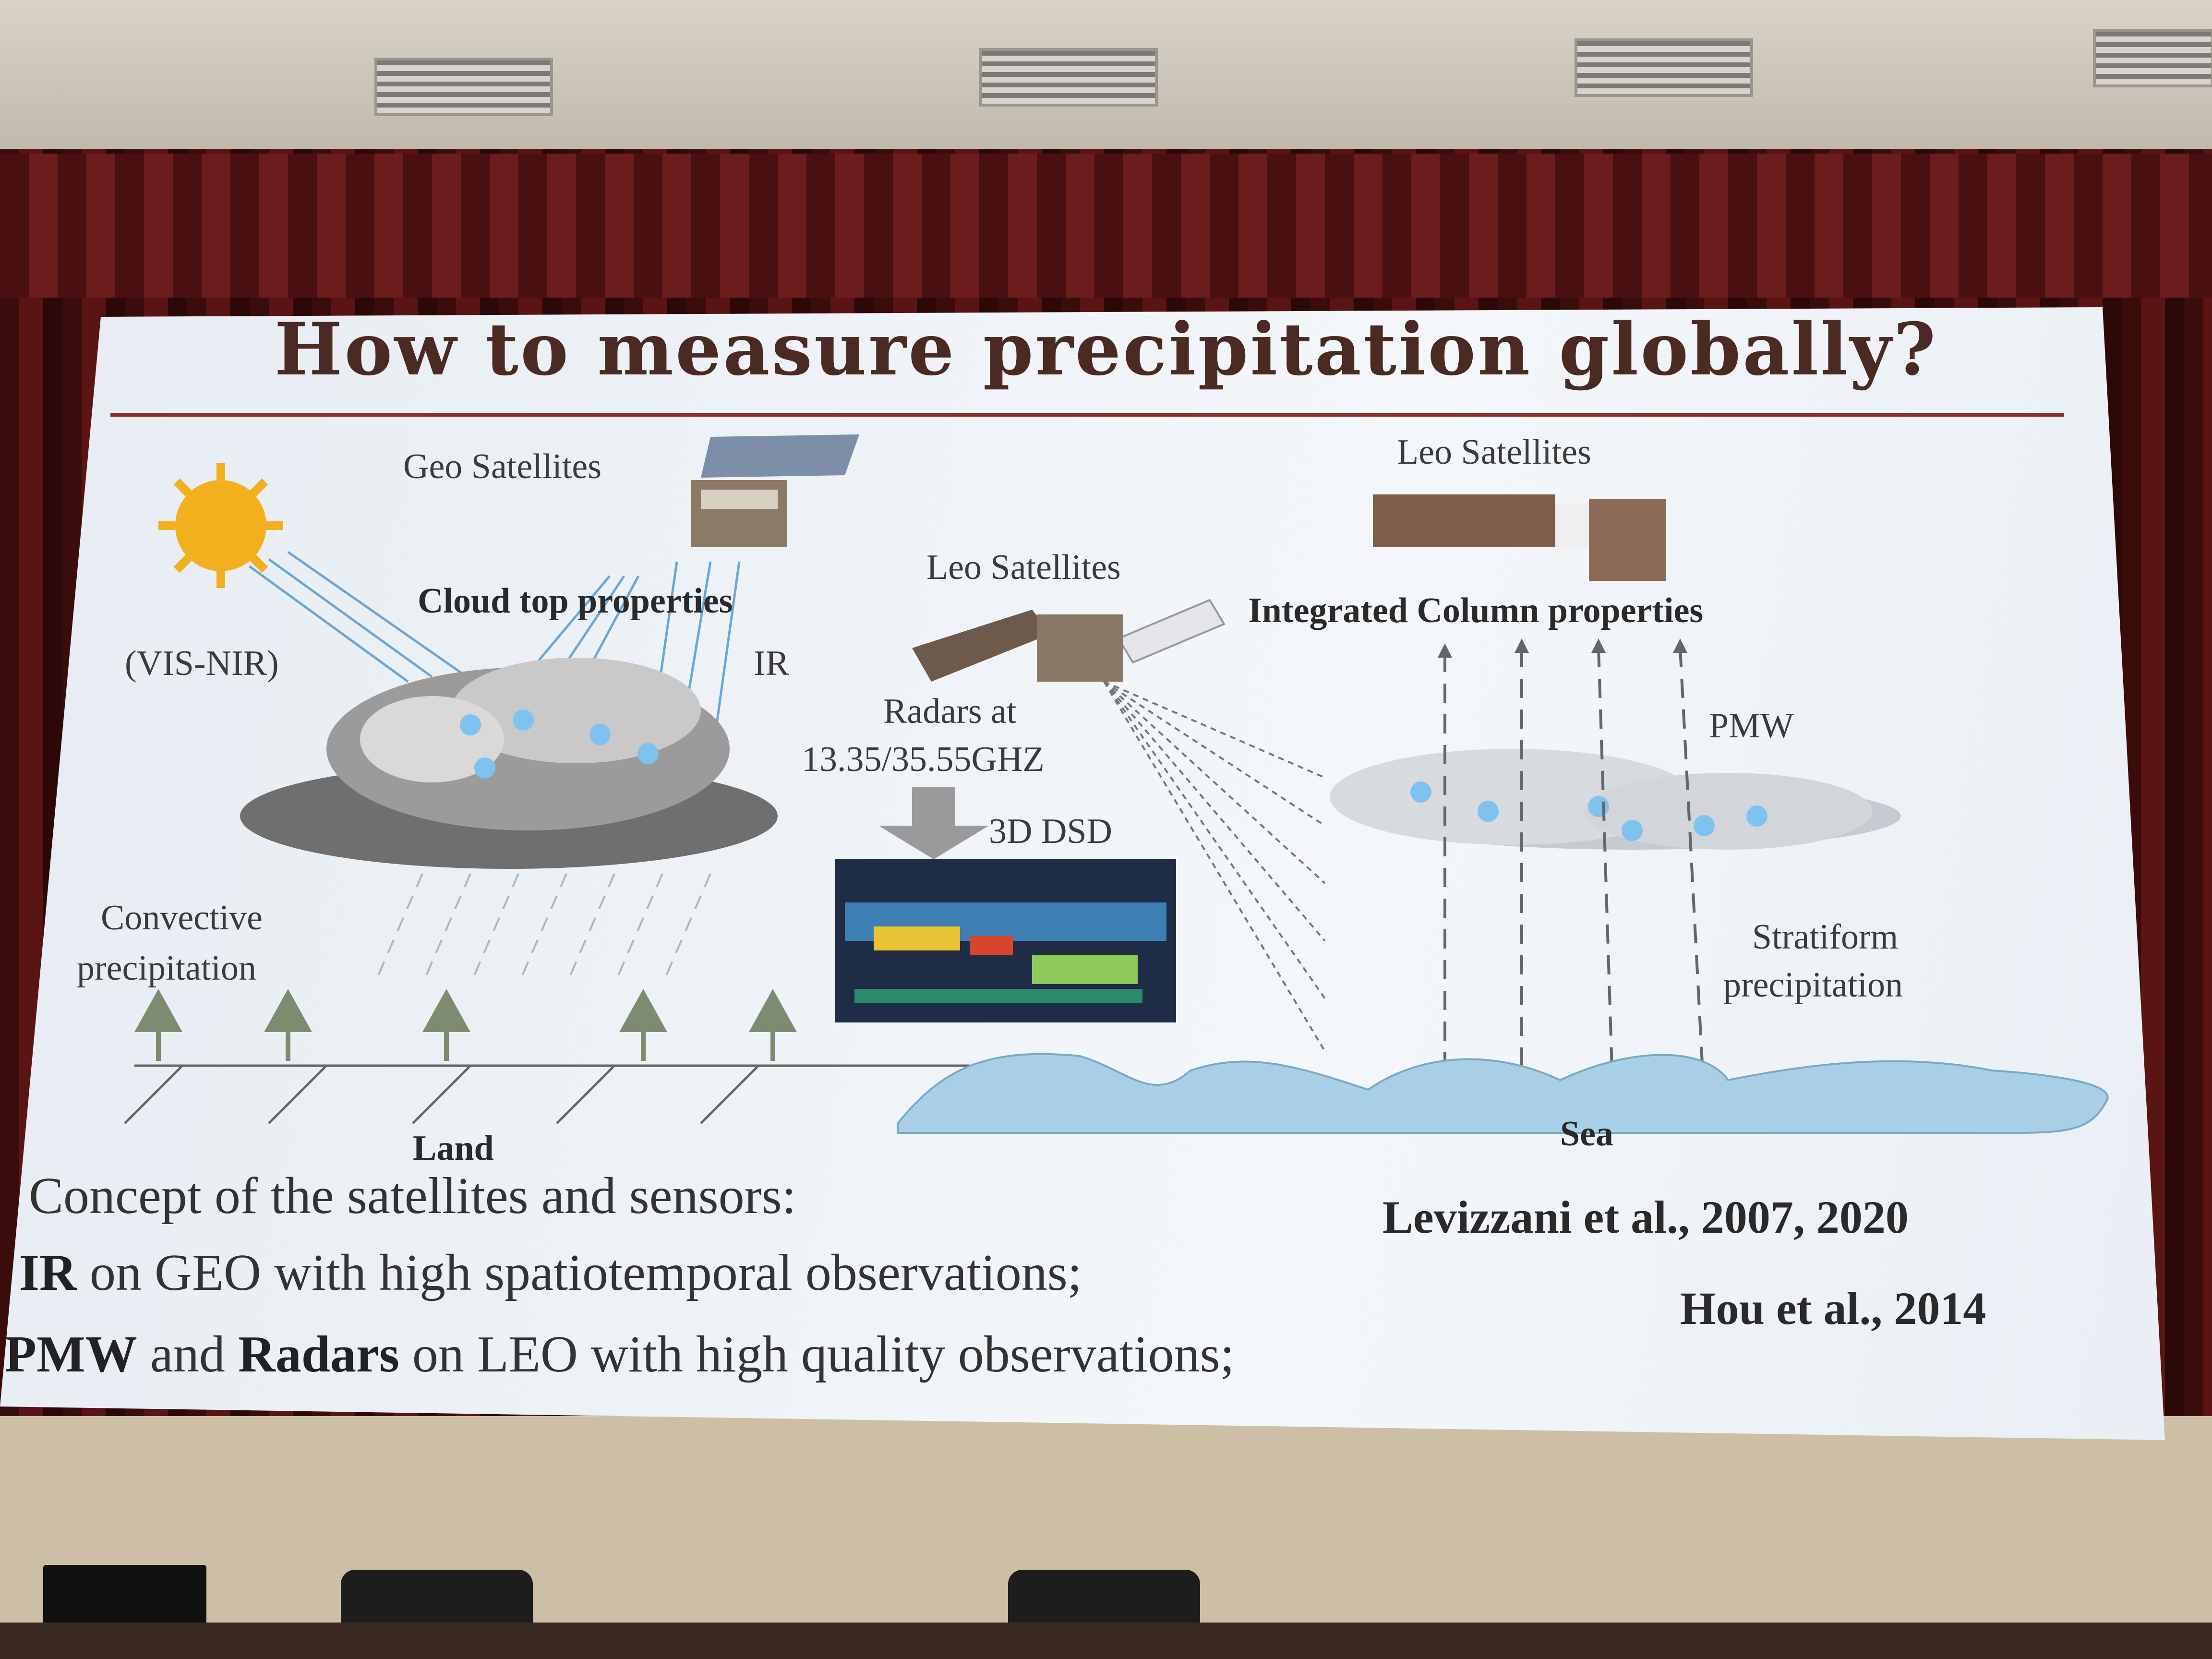  I want to click on land-ground, so click(547, 1094).